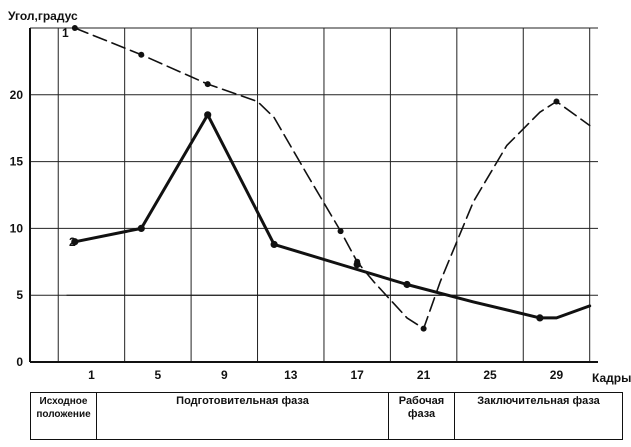  I want to click on series-2-label: 2, so click(72, 242).